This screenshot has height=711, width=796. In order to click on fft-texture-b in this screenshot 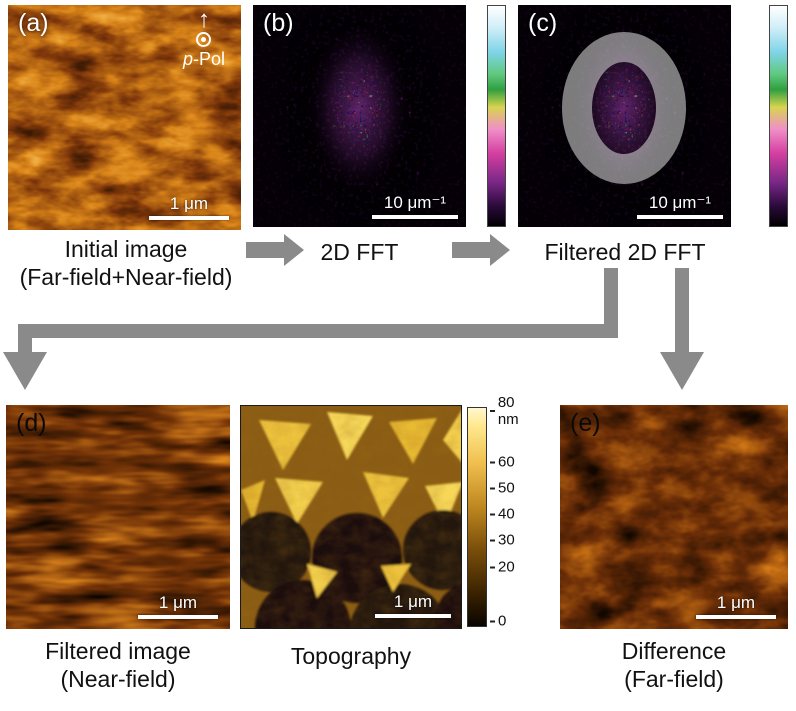, I will do `click(359, 116)`.